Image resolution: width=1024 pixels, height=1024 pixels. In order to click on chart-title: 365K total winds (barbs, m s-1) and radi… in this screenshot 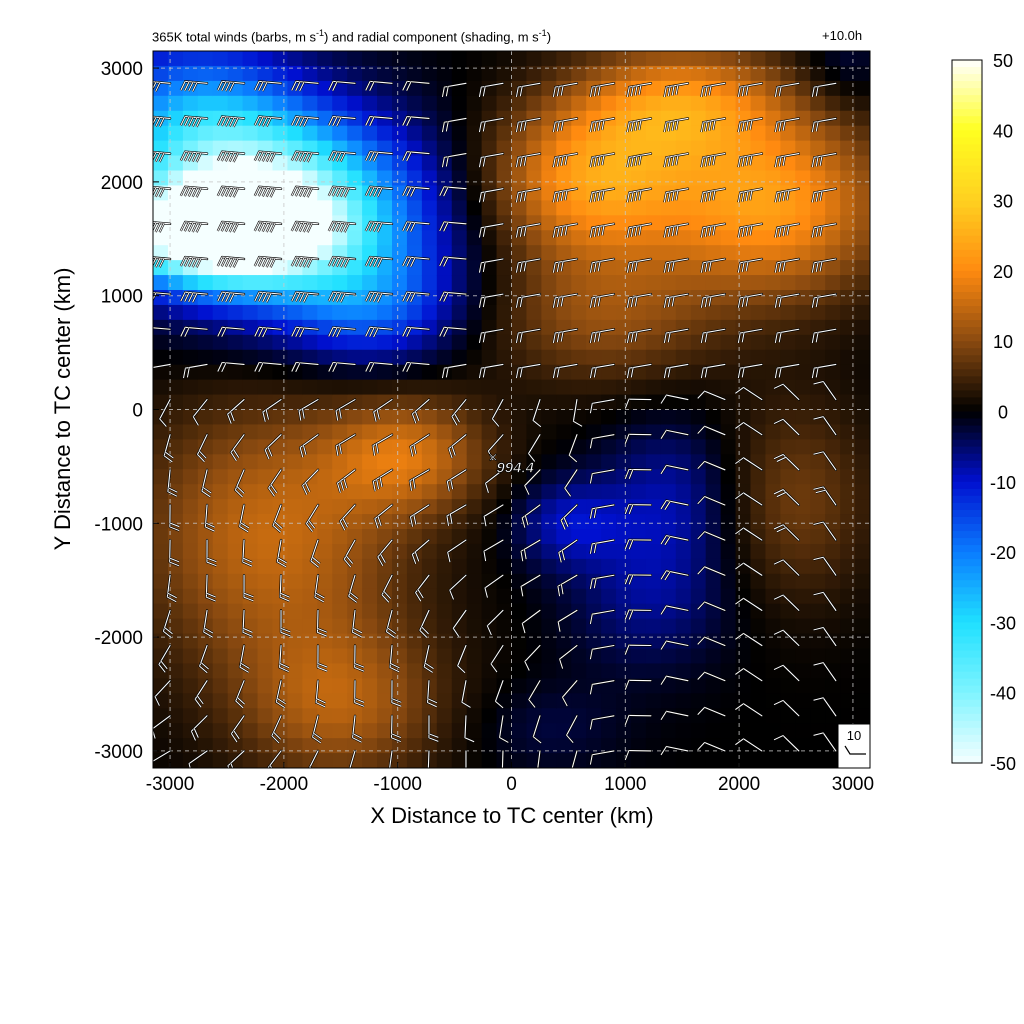, I will do `click(352, 36)`.